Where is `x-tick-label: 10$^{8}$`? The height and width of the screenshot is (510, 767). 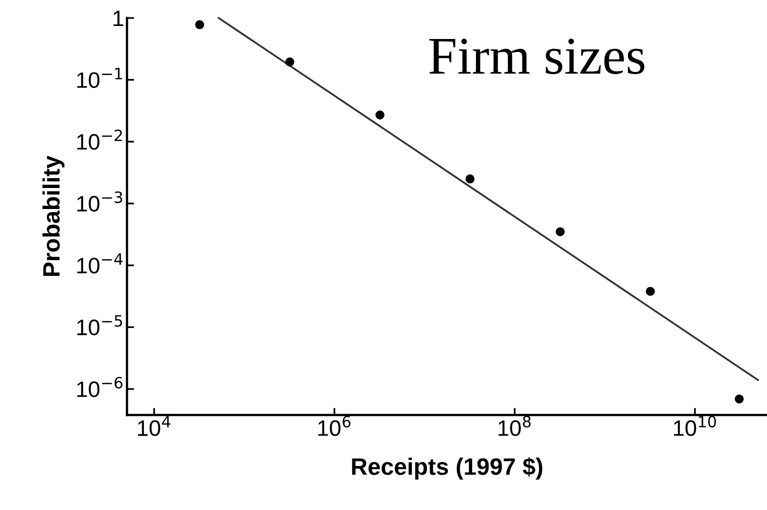 x-tick-label: 10$^{8}$ is located at coordinates (514, 426).